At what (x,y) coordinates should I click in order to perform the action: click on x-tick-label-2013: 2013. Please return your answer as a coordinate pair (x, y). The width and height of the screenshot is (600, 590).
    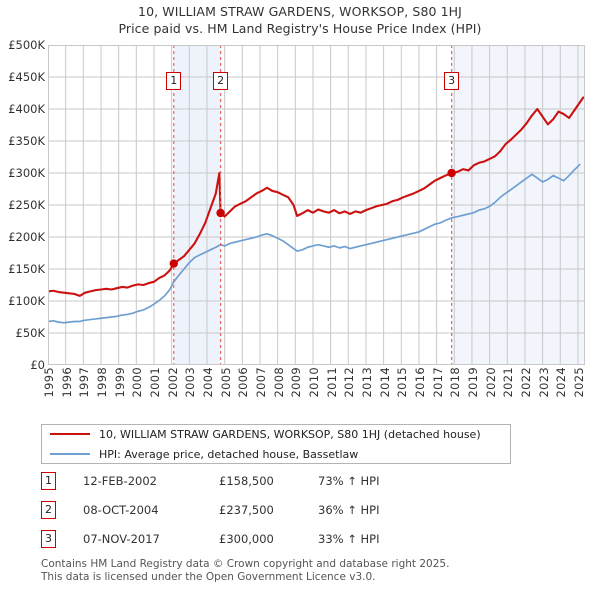
    Looking at the image, I should click on (366, 382).